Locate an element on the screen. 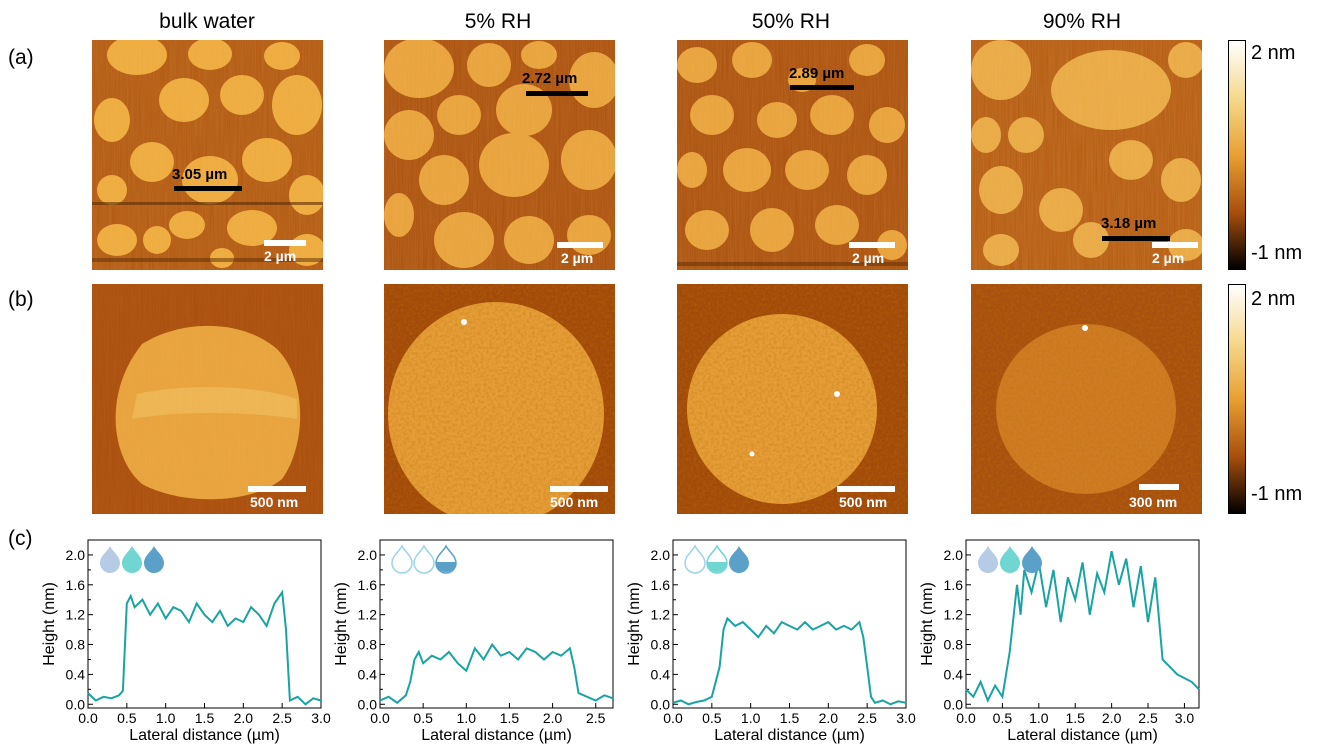  colorbar-b is located at coordinates (1237, 399).